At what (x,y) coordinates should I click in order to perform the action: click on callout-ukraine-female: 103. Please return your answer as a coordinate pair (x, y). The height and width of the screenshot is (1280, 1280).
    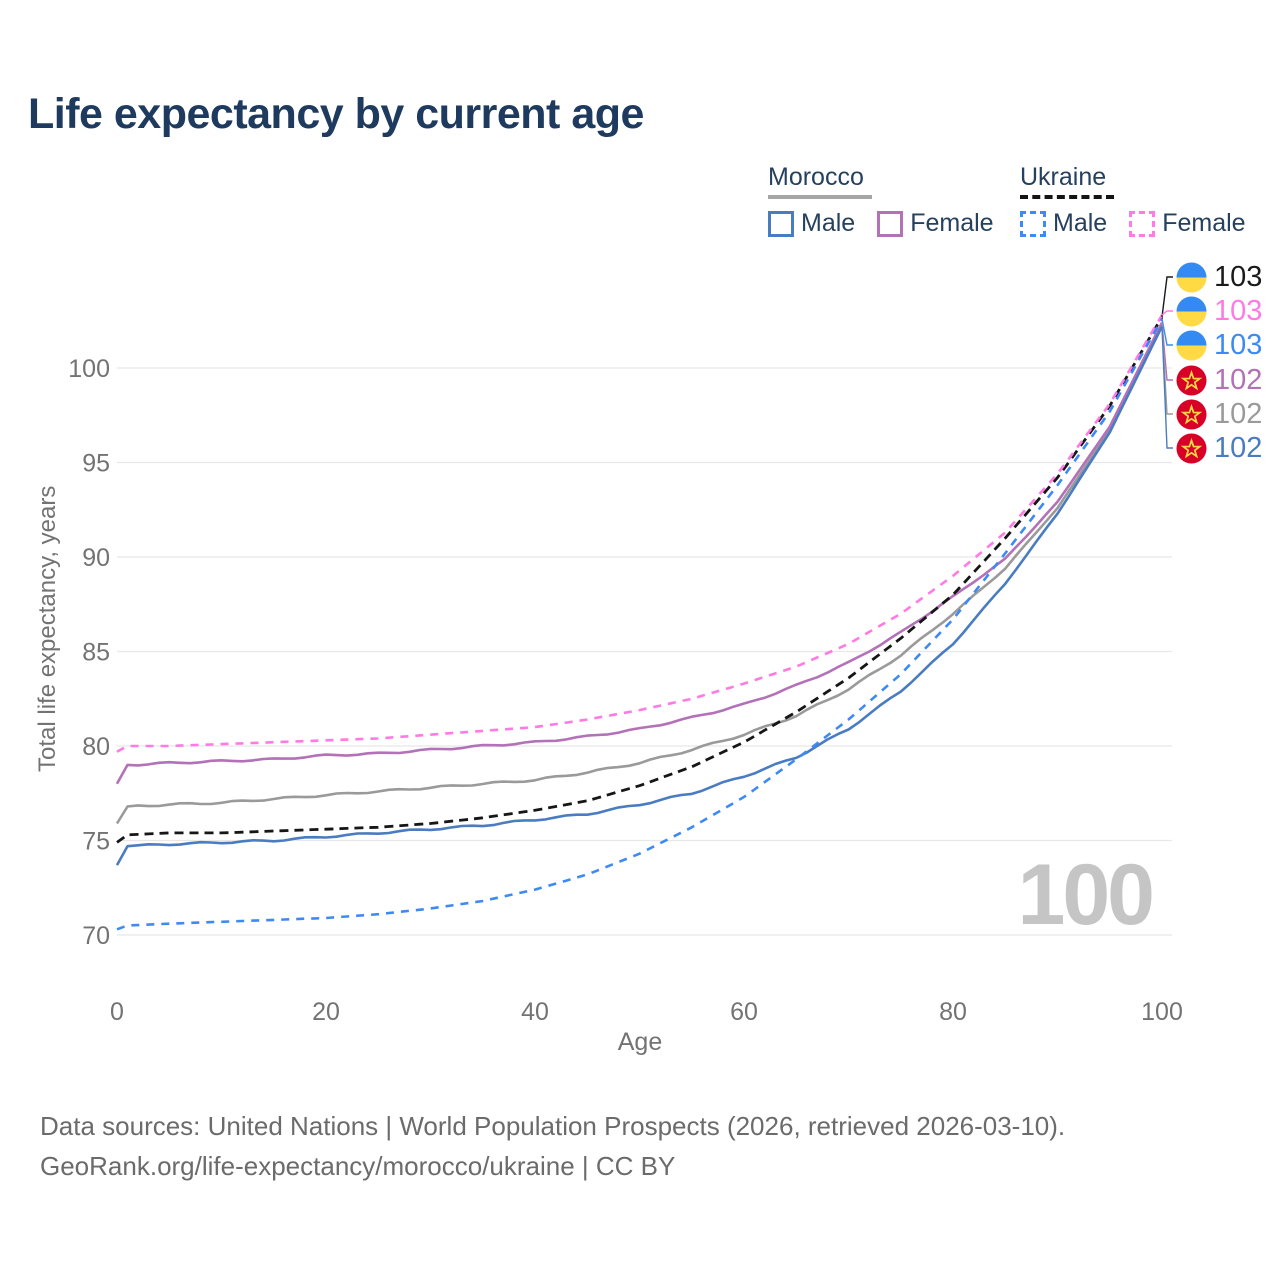
    Looking at the image, I should click on (1219, 311).